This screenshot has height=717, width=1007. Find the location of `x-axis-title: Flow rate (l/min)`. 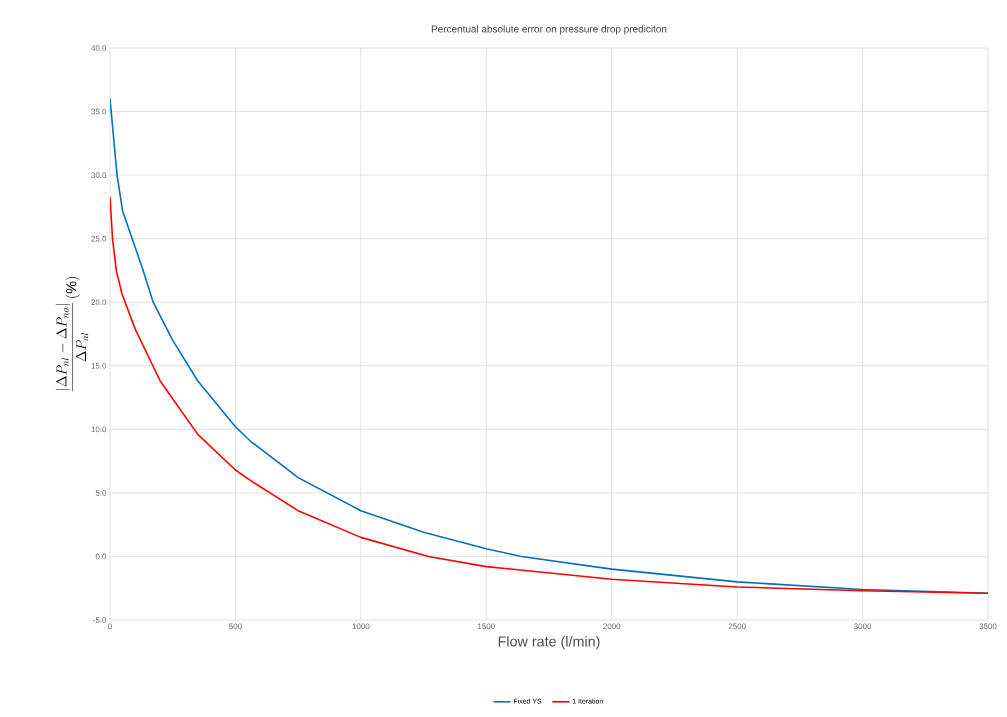

x-axis-title: Flow rate (l/min) is located at coordinates (549, 642).